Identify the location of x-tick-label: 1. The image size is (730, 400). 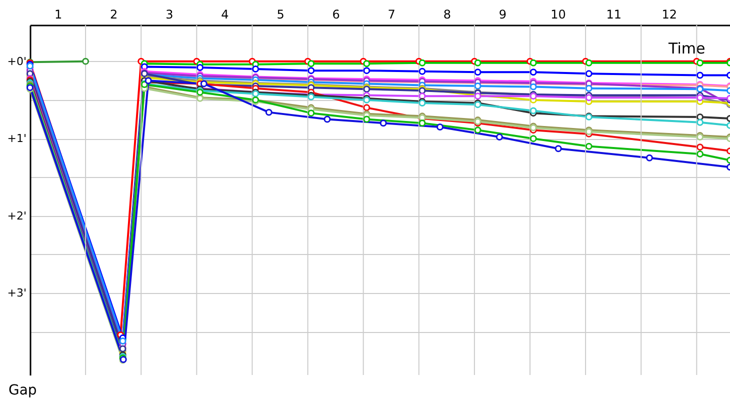
(58, 15).